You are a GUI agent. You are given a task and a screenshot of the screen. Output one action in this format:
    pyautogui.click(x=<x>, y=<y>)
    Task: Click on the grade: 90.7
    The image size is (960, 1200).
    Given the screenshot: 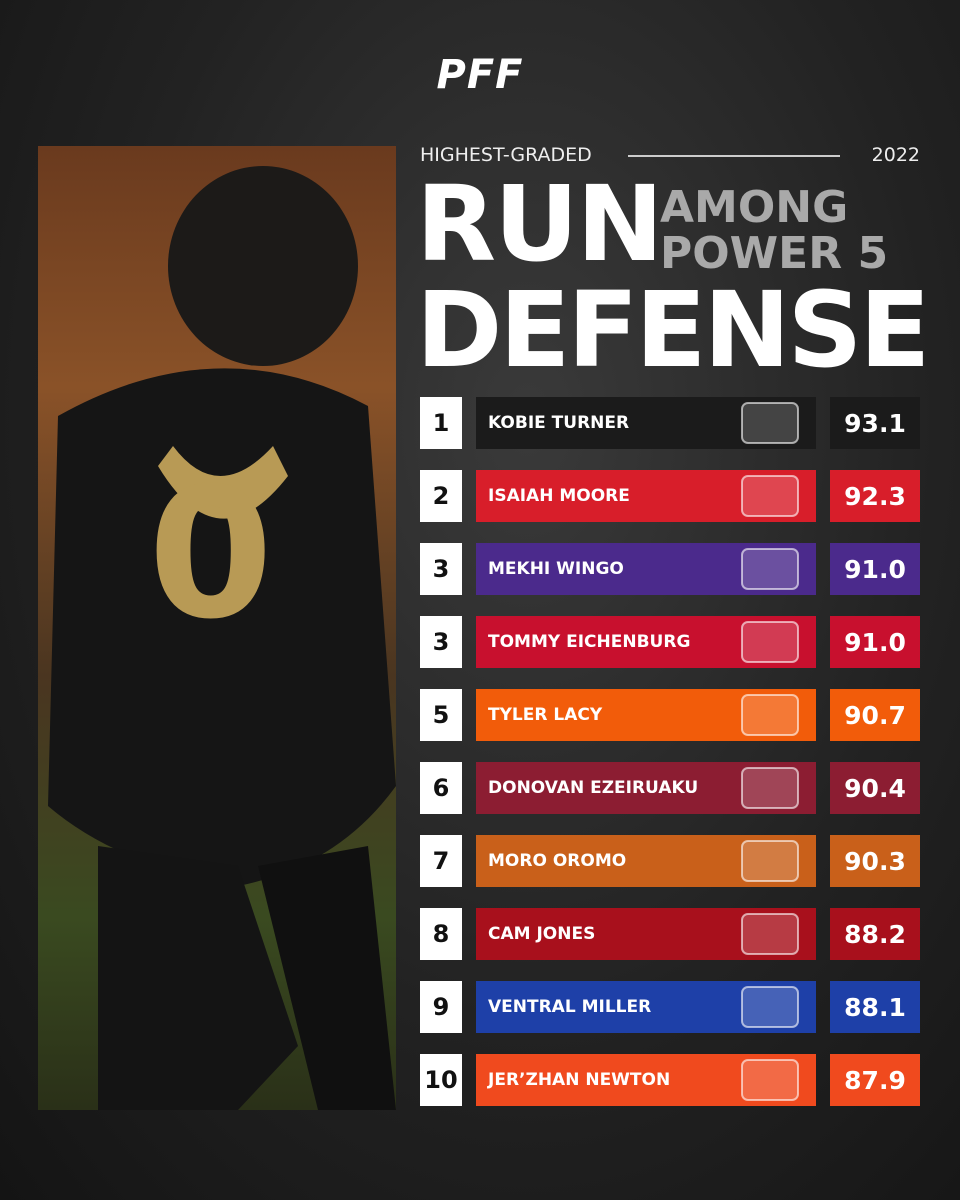 What is the action you would take?
    pyautogui.click(x=875, y=715)
    